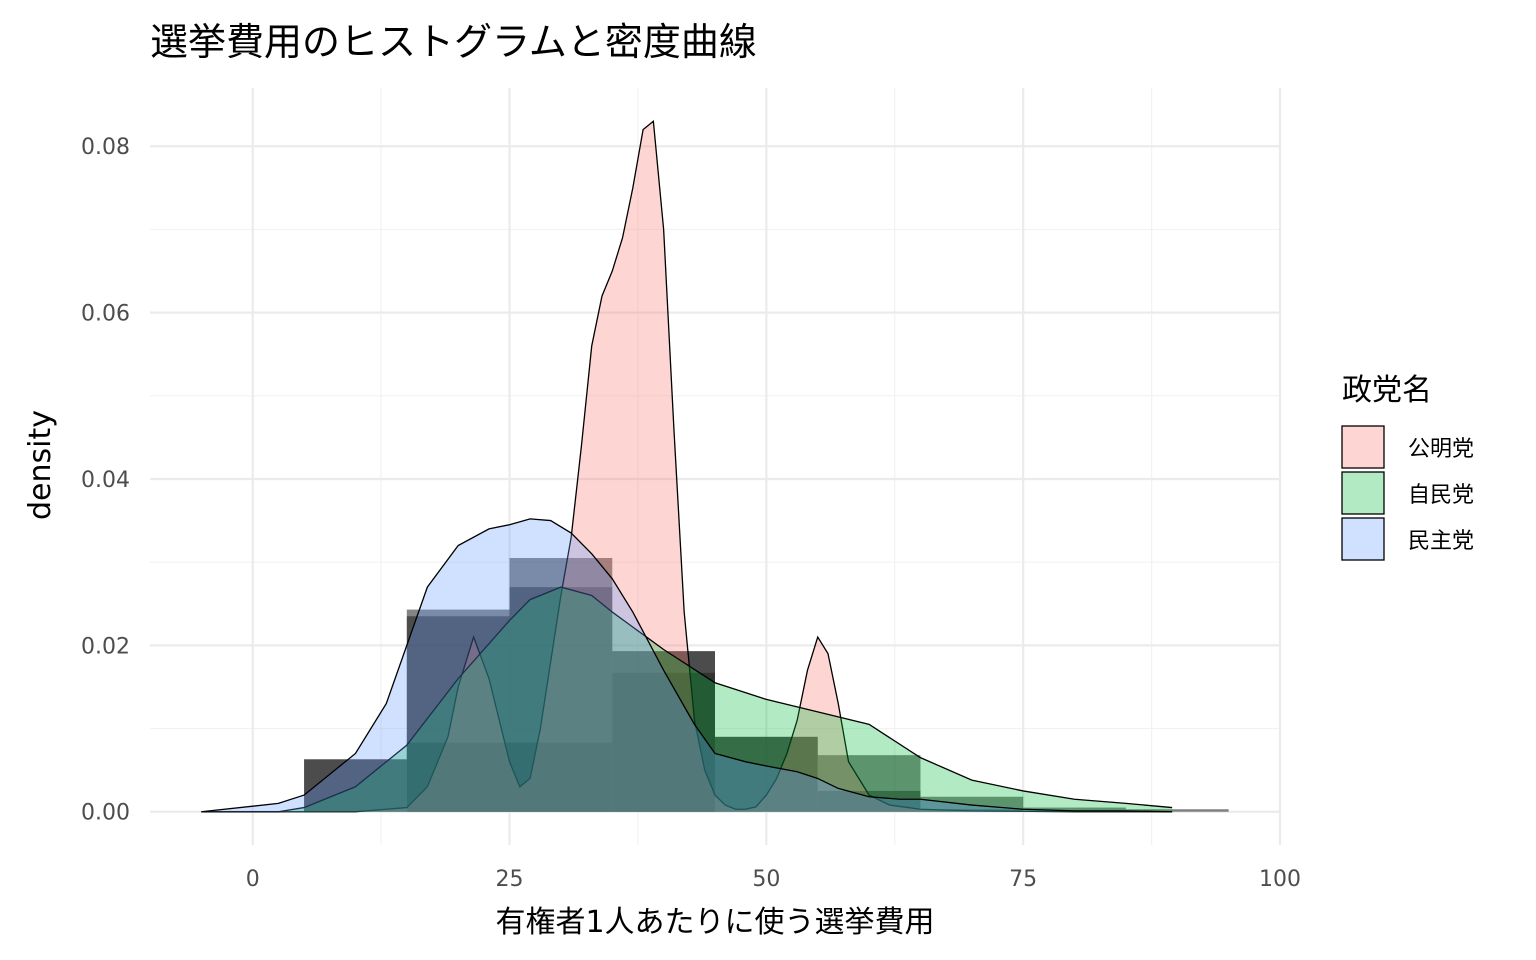  What do you see at coordinates (714, 922) in the screenshot?
I see `x-axis-title: 有権者1人あたりに使う選挙費用` at bounding box center [714, 922].